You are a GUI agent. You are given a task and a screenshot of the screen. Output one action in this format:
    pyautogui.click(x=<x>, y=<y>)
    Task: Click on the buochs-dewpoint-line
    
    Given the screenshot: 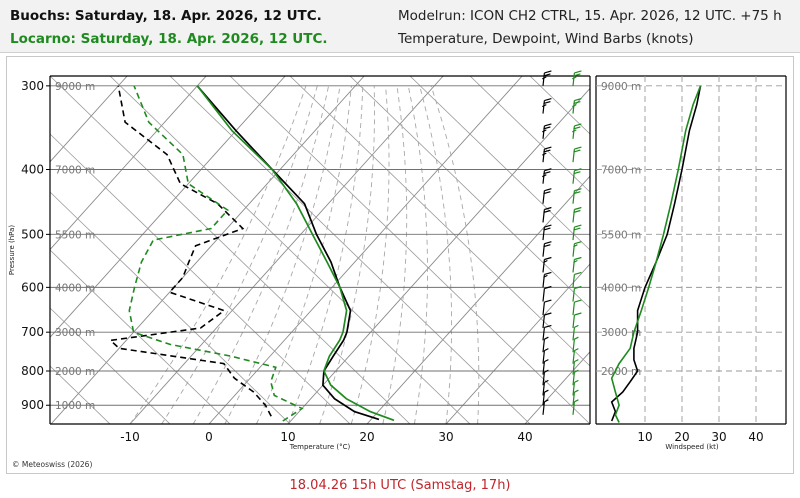 What is the action you would take?
    pyautogui.click(x=190, y=251)
    